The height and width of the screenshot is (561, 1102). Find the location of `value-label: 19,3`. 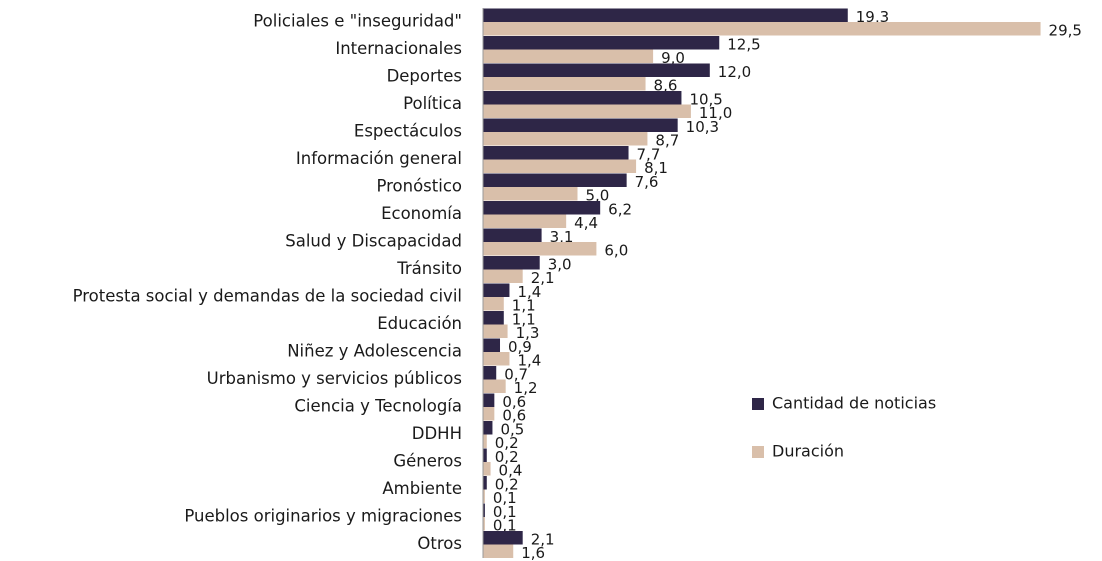

value-label: 19,3 is located at coordinates (872, 17).